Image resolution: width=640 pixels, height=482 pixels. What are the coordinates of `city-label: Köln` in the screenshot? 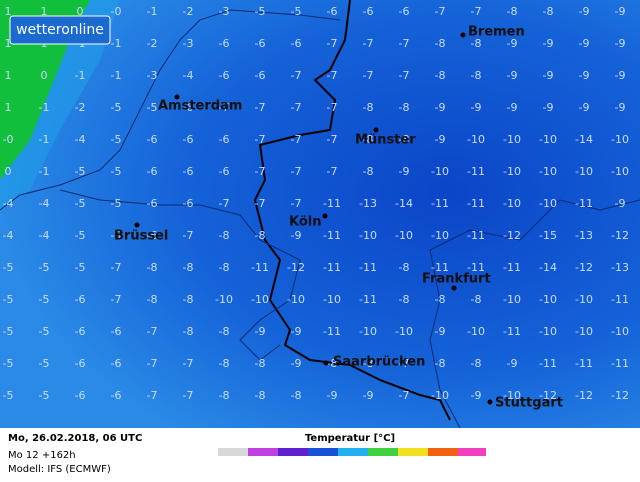 It's located at (305, 222).